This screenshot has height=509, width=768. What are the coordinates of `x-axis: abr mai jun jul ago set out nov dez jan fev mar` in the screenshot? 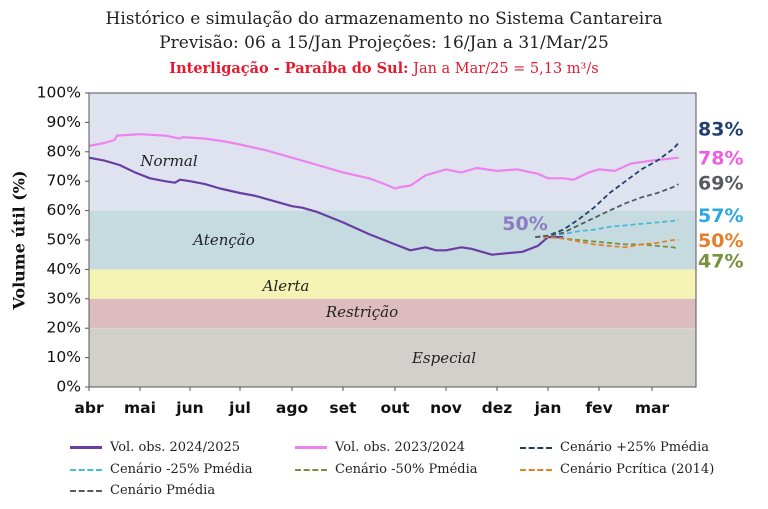 It's located at (371, 402).